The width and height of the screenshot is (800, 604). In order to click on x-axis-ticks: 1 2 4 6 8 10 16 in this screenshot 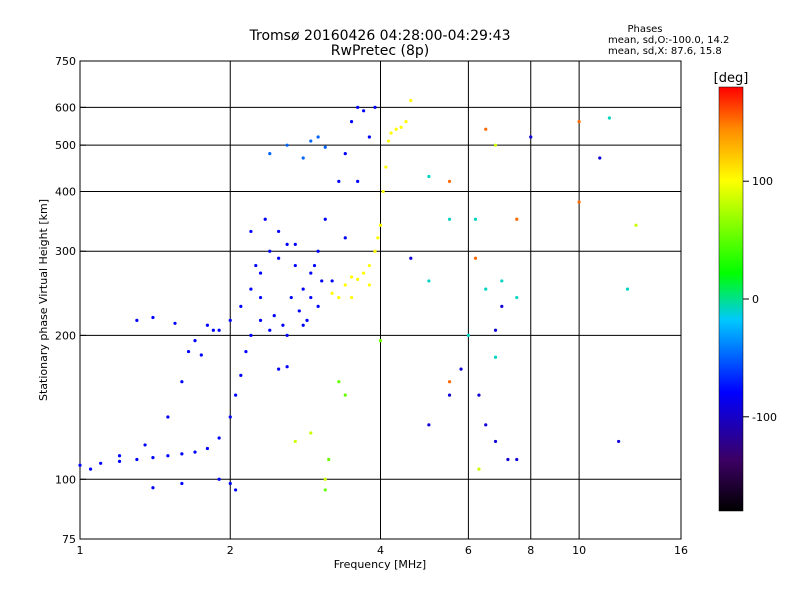, I will do `click(383, 550)`.